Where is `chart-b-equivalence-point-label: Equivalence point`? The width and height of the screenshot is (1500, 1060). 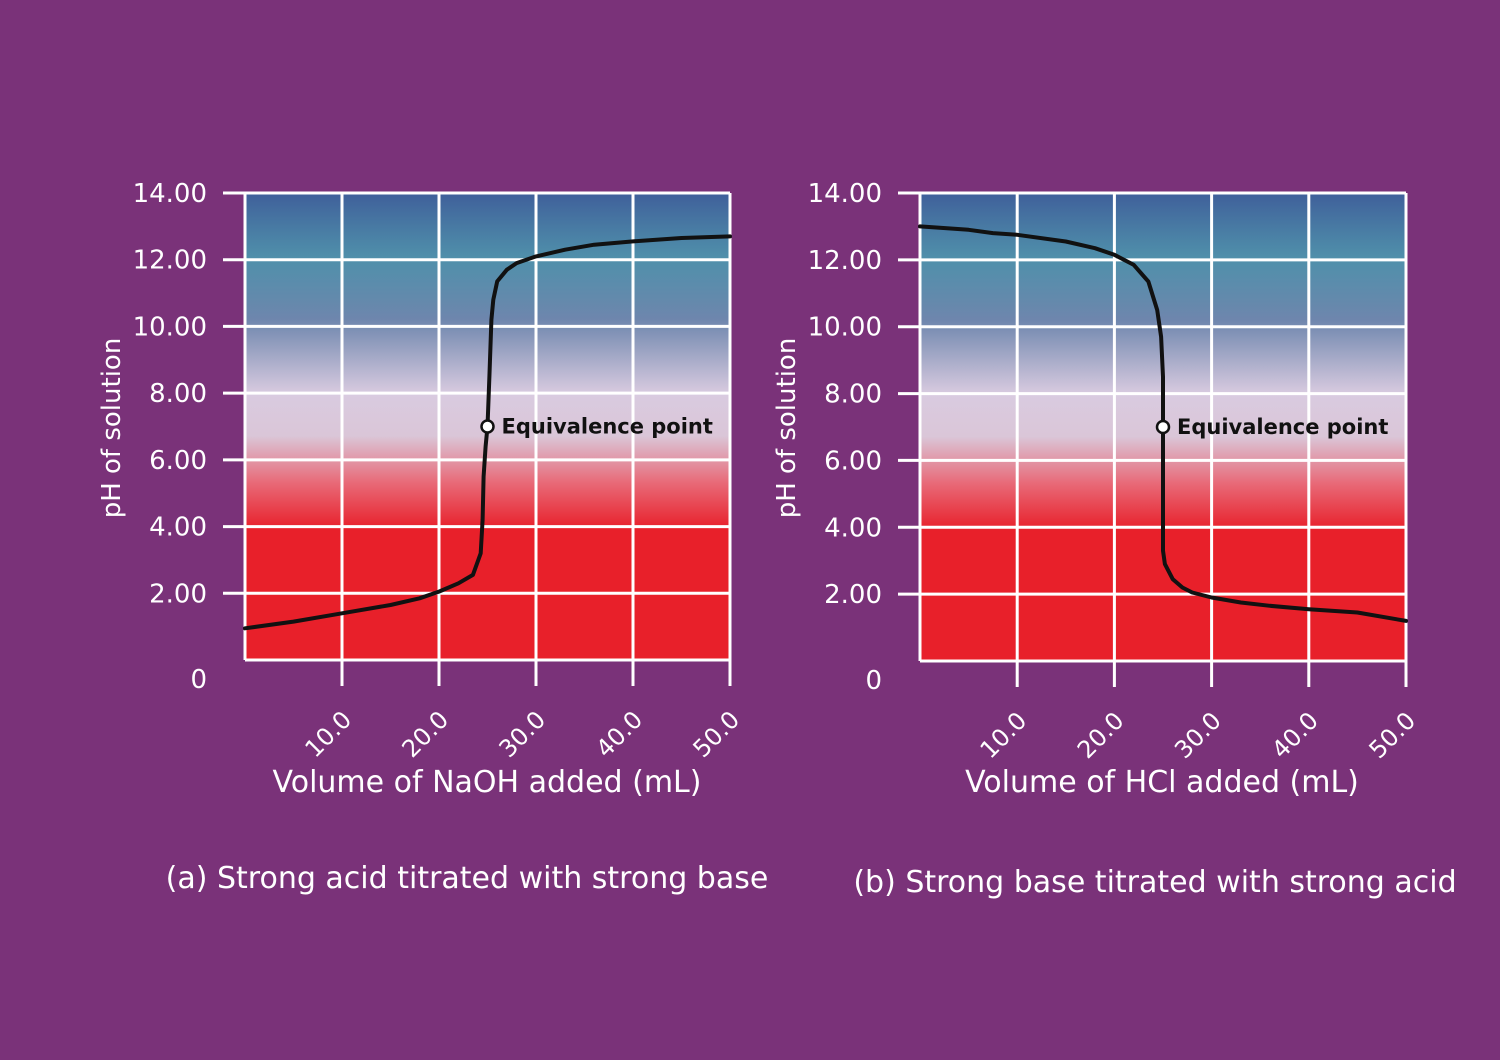 chart-b-equivalence-point-label: Equivalence point is located at coordinates (1282, 427).